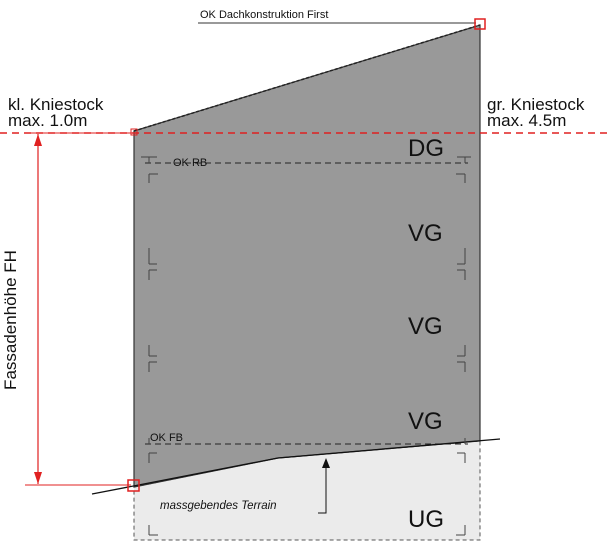 The image size is (611, 542). What do you see at coordinates (134, 132) in the screenshot?
I see `kniestock-point-marker` at bounding box center [134, 132].